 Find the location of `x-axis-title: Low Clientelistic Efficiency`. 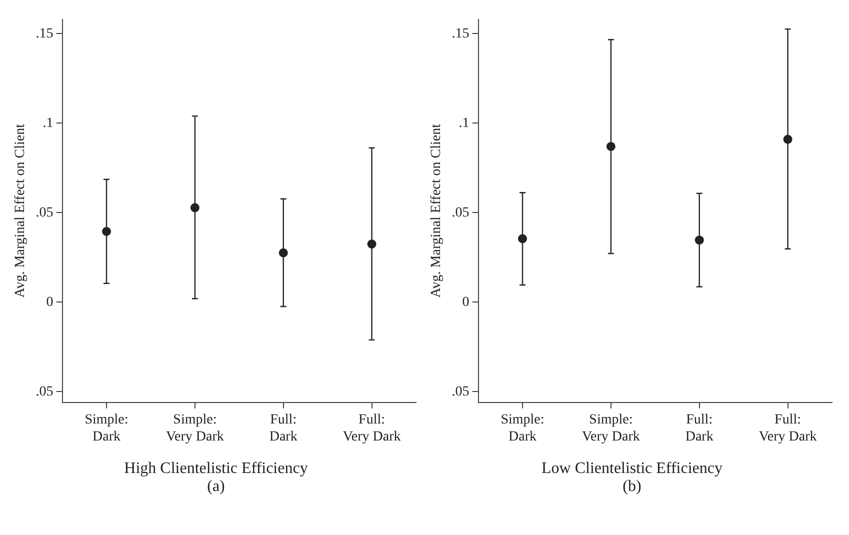

x-axis-title: Low Clientelistic Efficiency is located at coordinates (632, 469).